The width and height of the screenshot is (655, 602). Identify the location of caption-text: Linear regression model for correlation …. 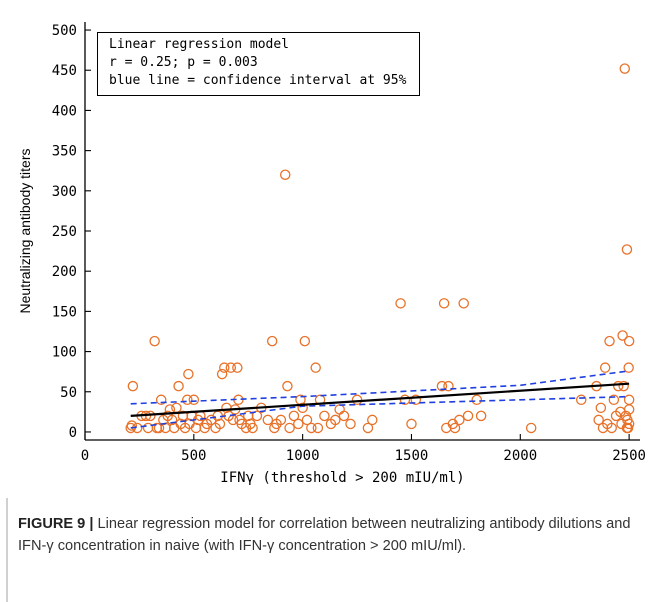
(324, 535).